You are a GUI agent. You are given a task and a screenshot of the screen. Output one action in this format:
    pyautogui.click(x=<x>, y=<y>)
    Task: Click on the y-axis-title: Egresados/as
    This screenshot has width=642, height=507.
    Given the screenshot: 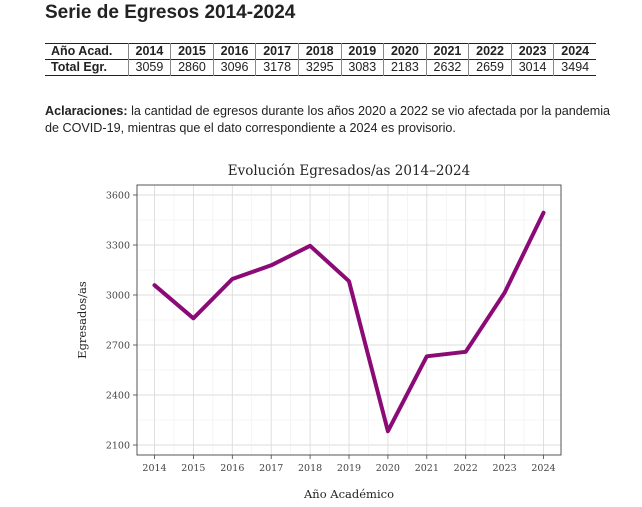 What is the action you would take?
    pyautogui.click(x=82, y=320)
    